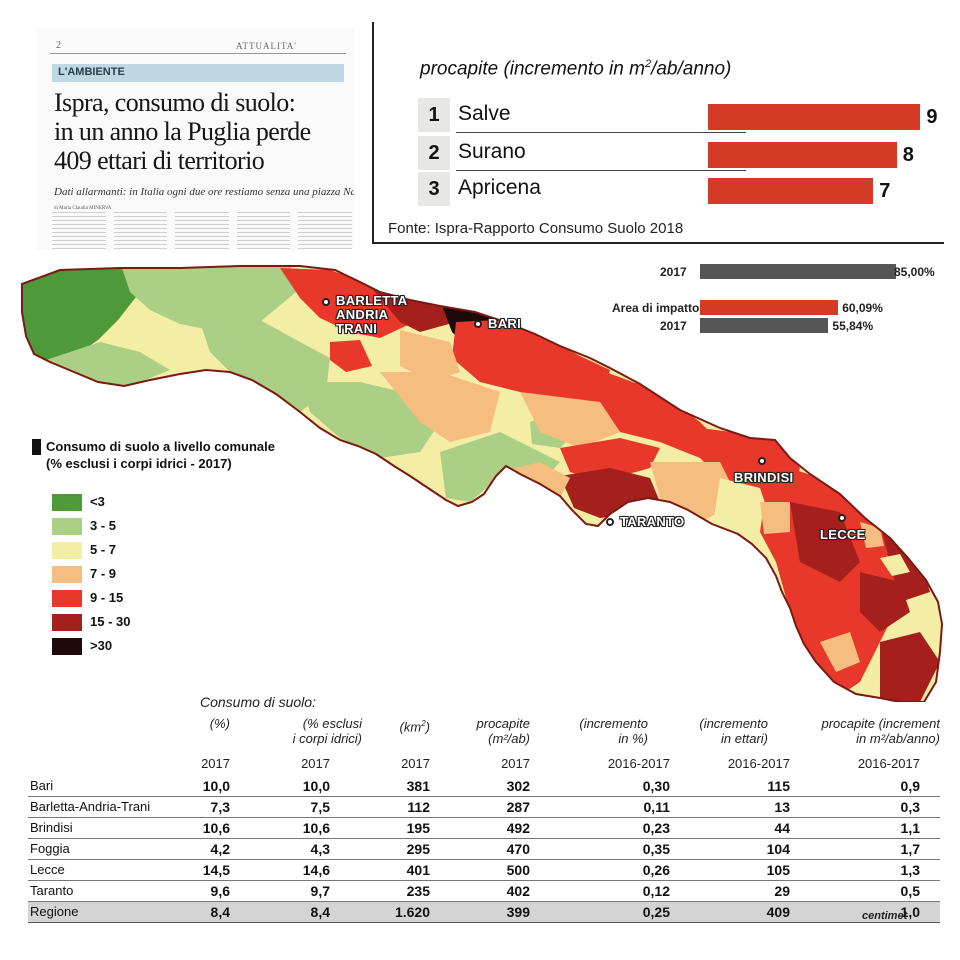 This screenshot has height=960, width=960. I want to click on table-cell: 10,6, so click(216, 828).